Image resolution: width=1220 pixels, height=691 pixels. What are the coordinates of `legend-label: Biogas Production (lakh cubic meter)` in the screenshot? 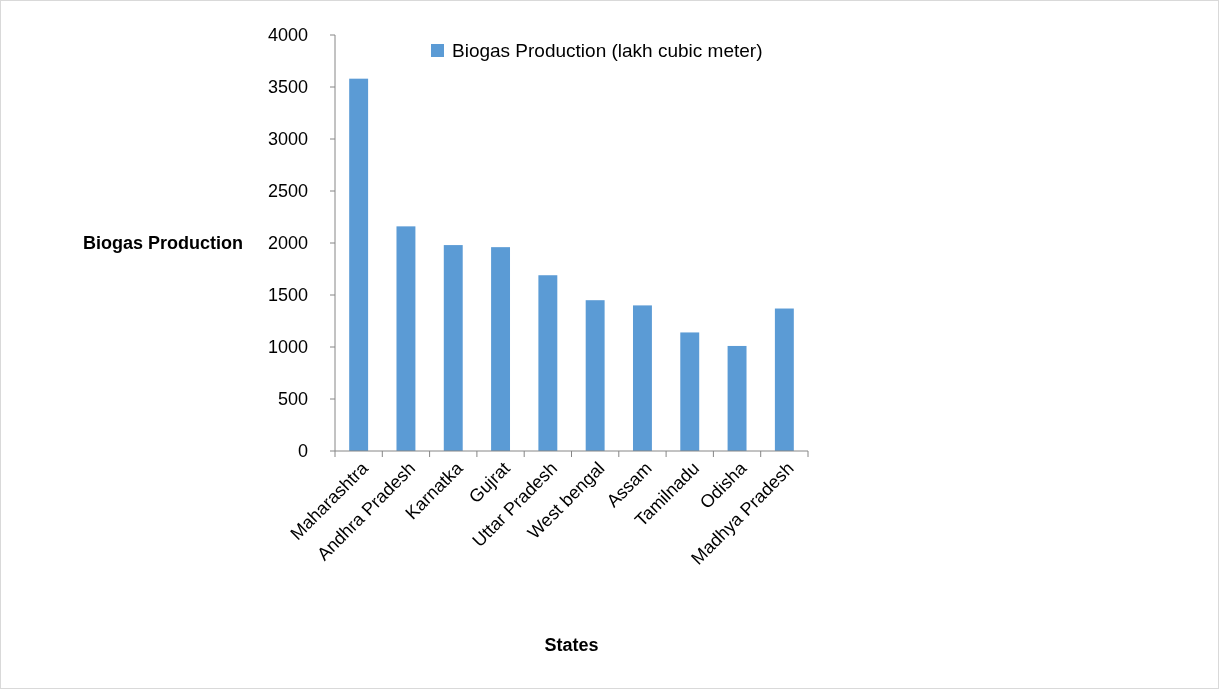 It's located at (607, 51).